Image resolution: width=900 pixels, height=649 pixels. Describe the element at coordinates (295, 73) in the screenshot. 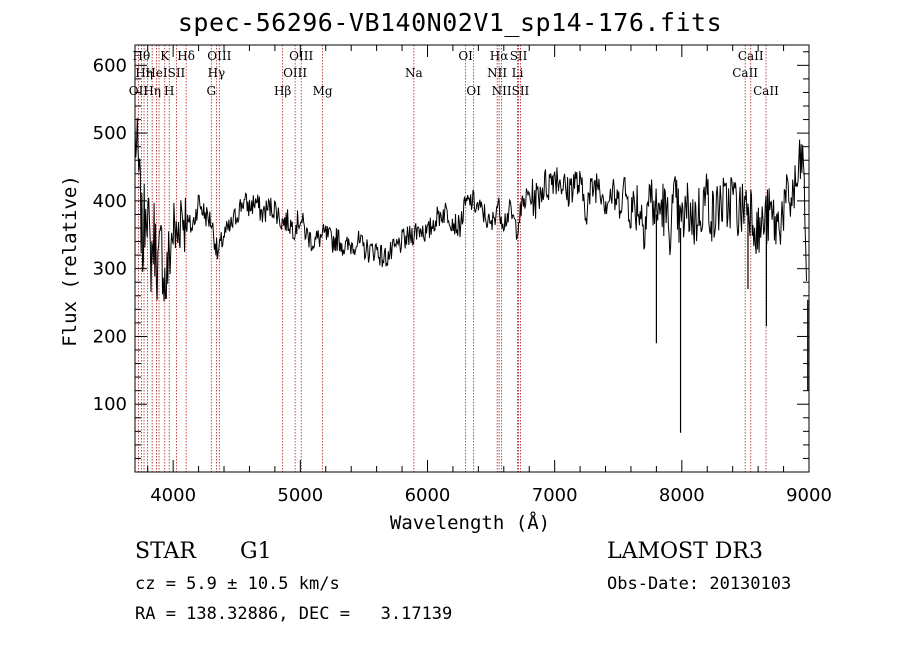

I see `line-label-15: OIII` at that location.